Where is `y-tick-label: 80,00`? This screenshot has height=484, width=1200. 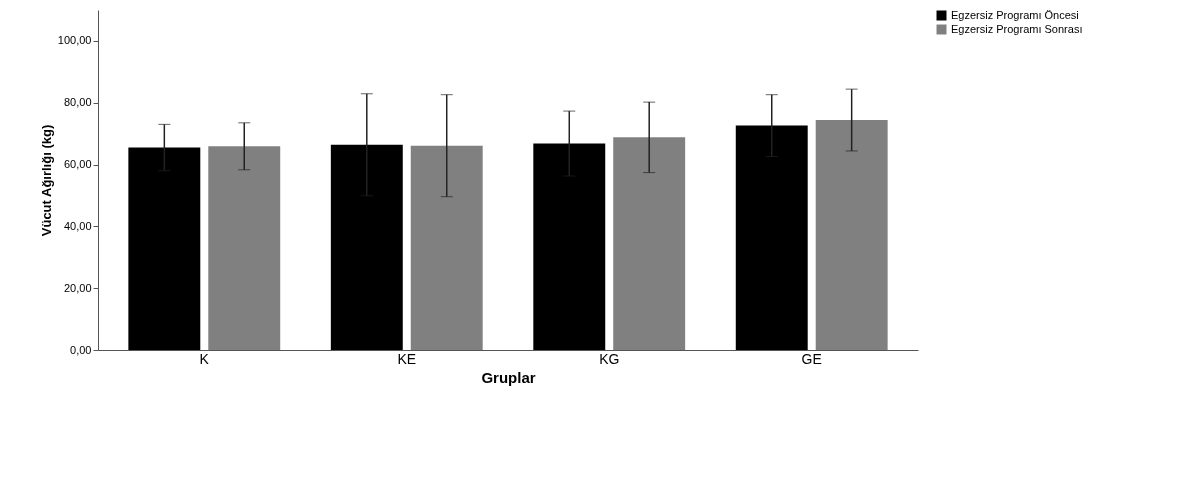
y-tick-label: 80,00 is located at coordinates (77, 102).